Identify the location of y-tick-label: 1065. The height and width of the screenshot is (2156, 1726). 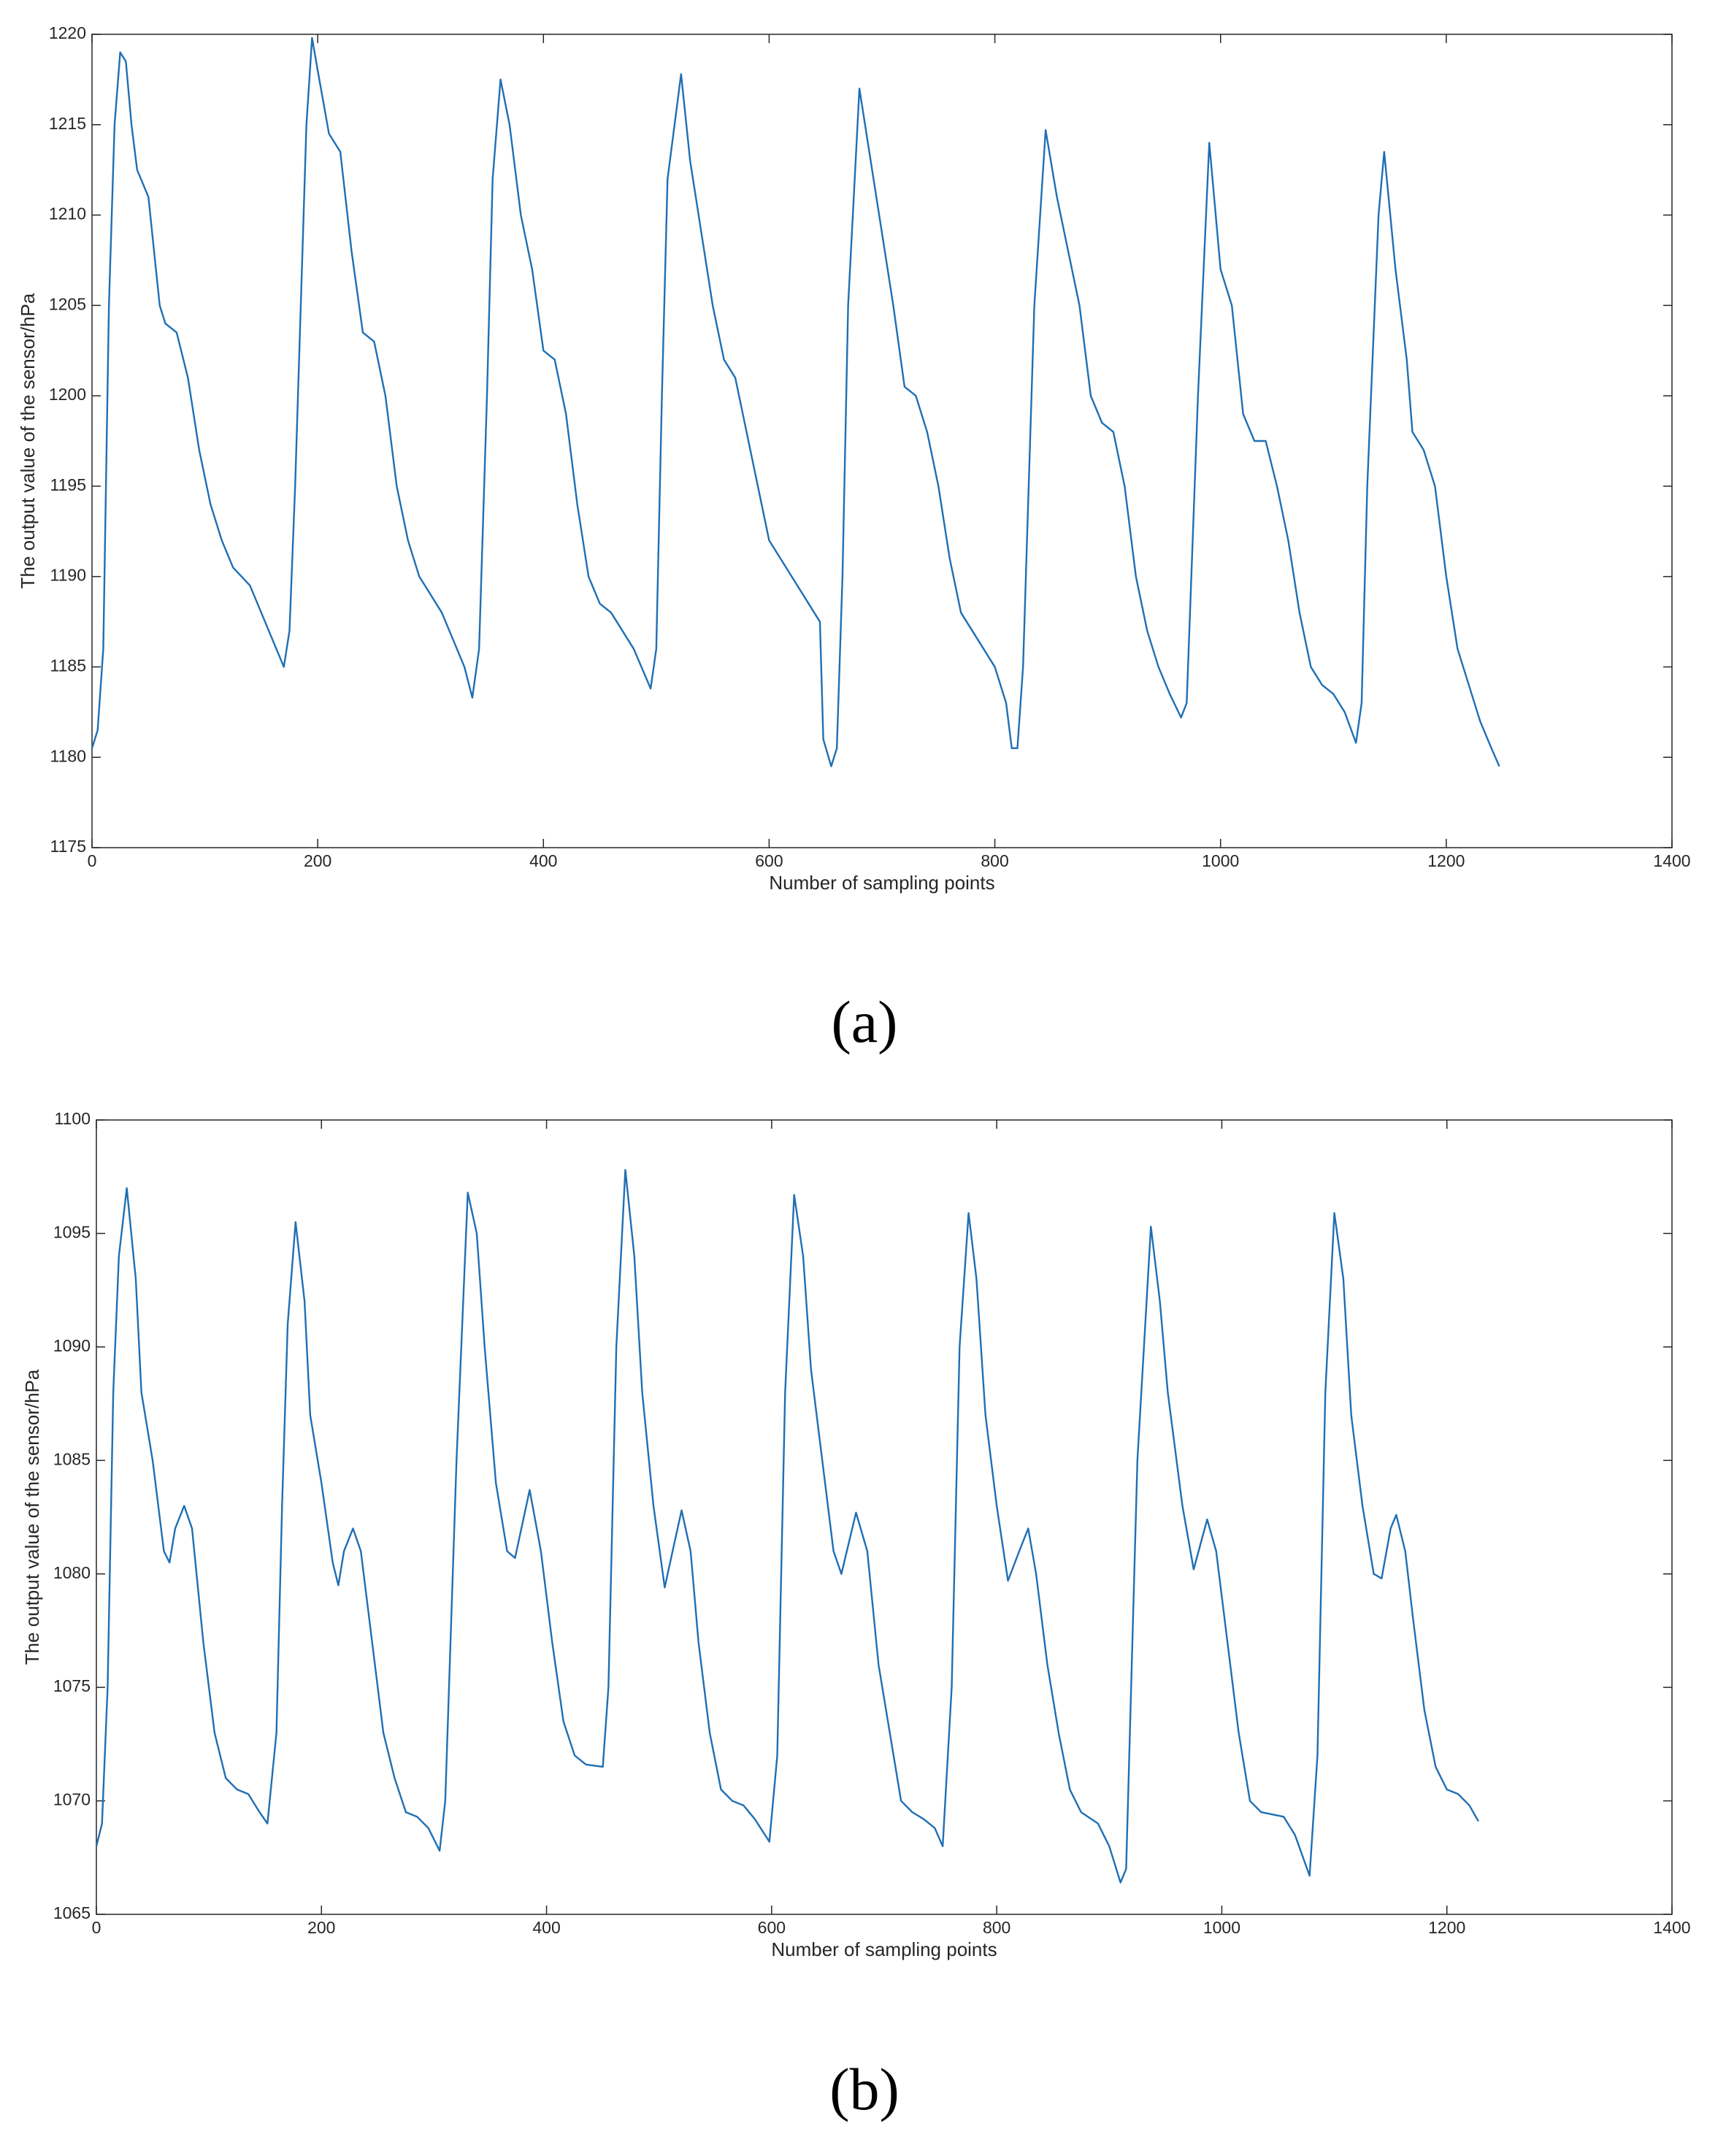
(72, 1912).